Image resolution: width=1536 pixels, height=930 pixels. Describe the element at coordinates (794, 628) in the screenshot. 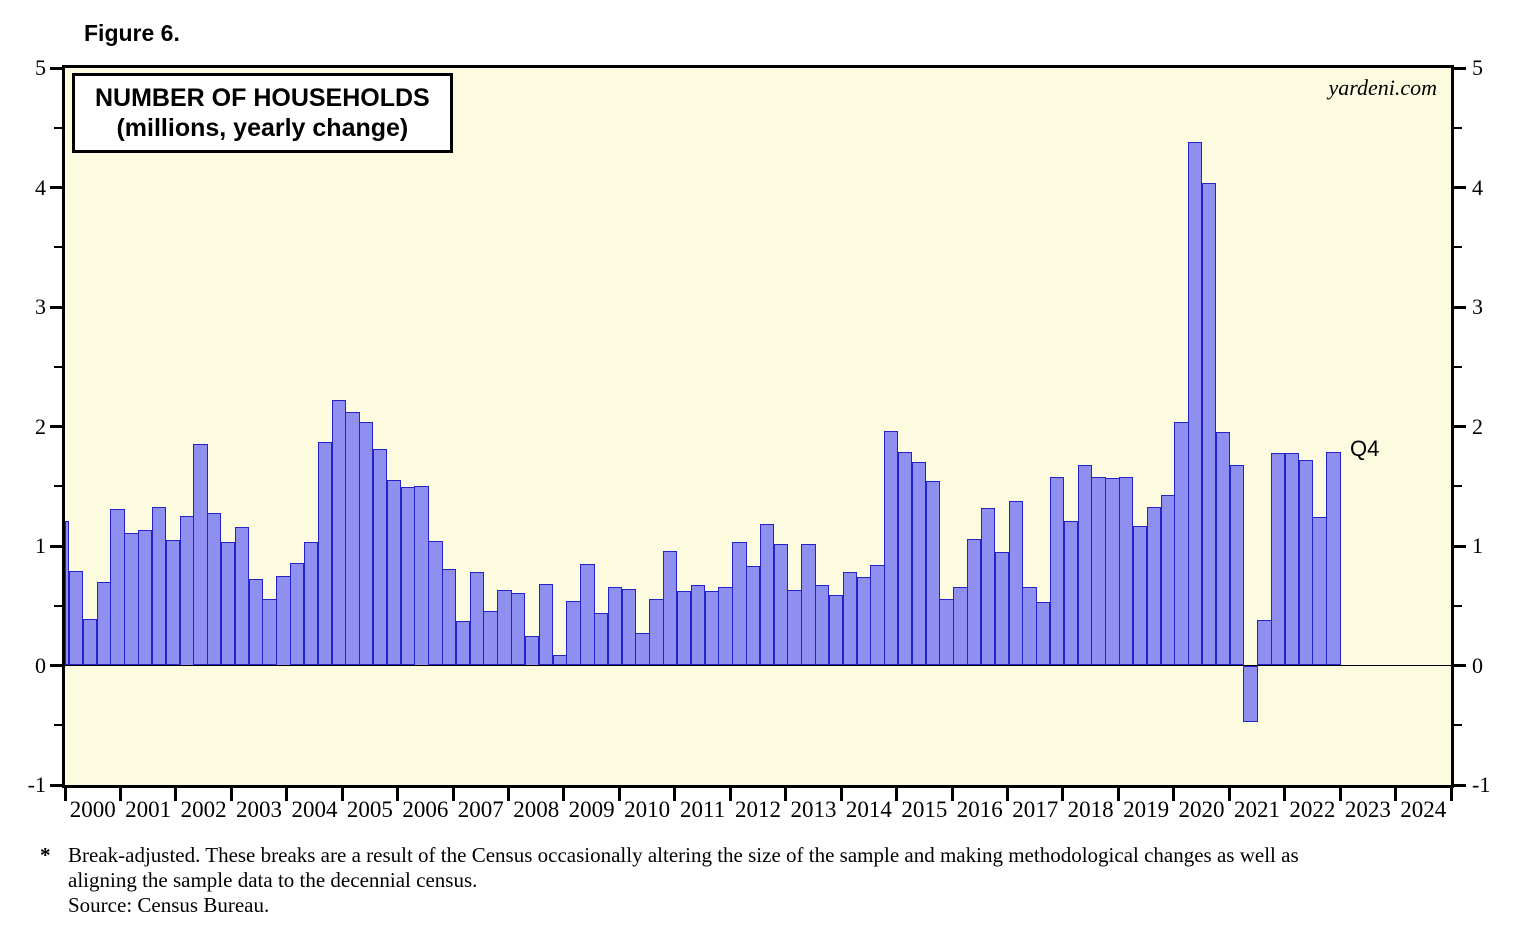

I see `bar-2013Q1` at that location.